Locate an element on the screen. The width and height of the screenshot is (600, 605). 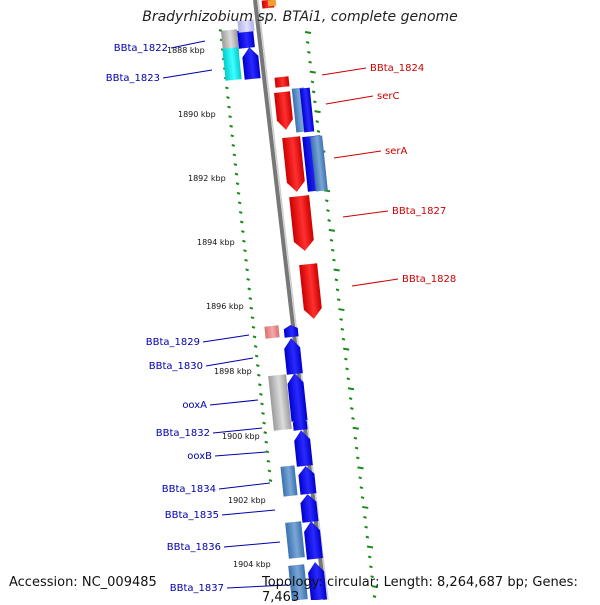
gene-label: BBta_1829 is located at coordinates (173, 342).